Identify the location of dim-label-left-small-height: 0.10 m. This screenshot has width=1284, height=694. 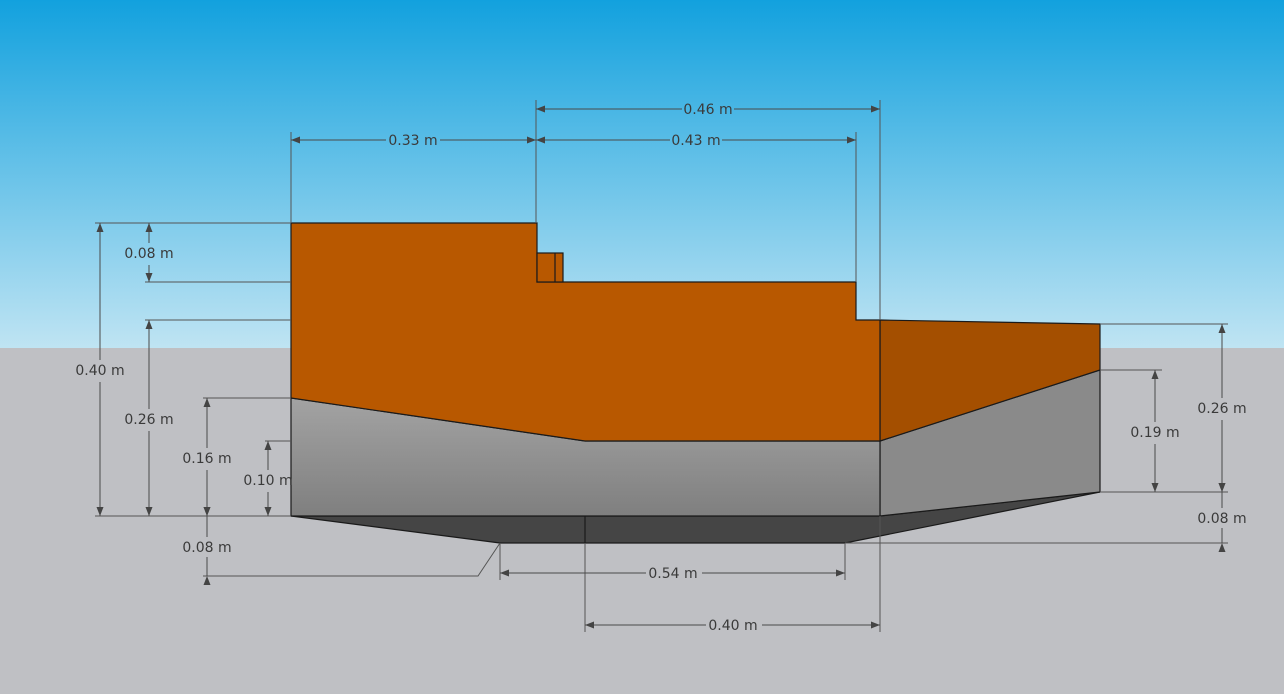
(267, 481).